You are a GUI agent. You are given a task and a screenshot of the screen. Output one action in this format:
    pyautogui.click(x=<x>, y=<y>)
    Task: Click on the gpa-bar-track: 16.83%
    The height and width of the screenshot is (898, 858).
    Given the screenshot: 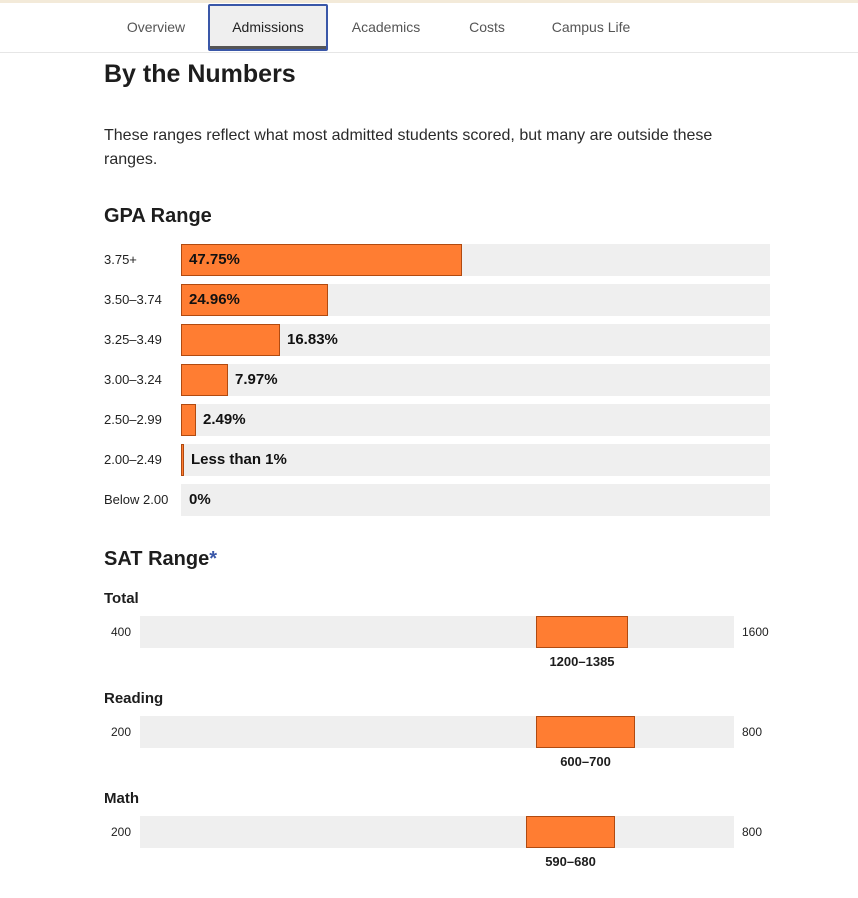 What is the action you would take?
    pyautogui.click(x=475, y=340)
    